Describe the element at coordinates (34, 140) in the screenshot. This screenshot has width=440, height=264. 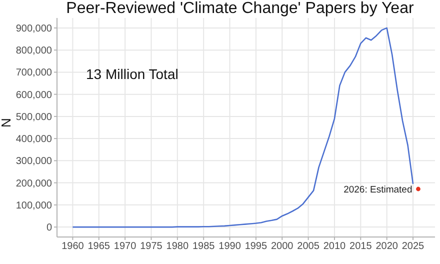
I see `y-tick-label: 400,000` at that location.